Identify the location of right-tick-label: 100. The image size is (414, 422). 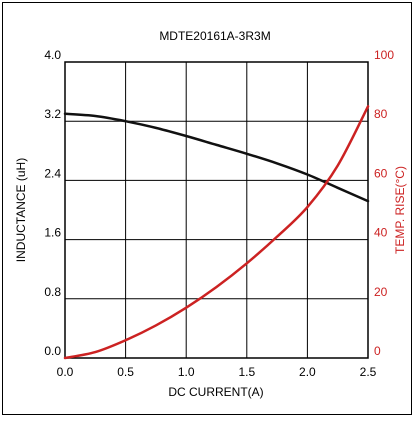
(384, 55).